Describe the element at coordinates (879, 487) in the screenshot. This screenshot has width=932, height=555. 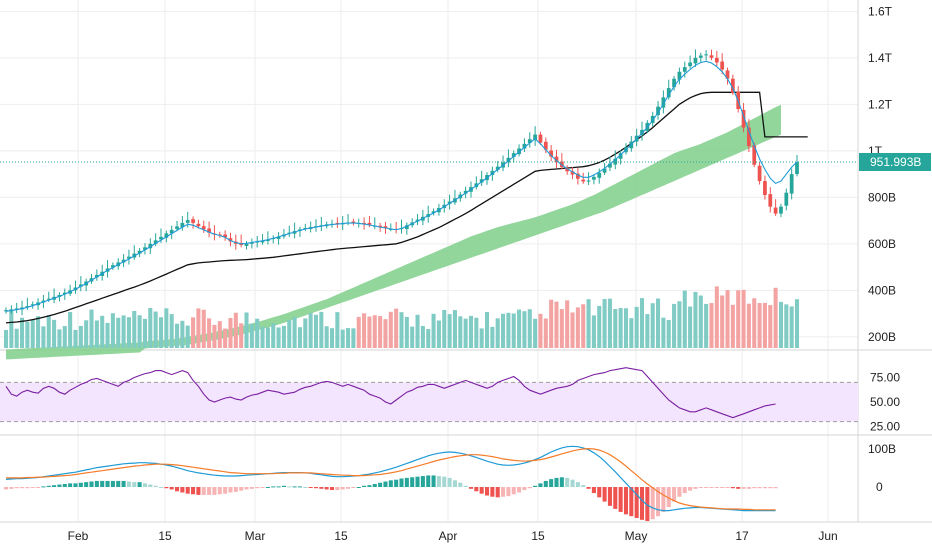
I see `macd-tick-label: 0` at that location.